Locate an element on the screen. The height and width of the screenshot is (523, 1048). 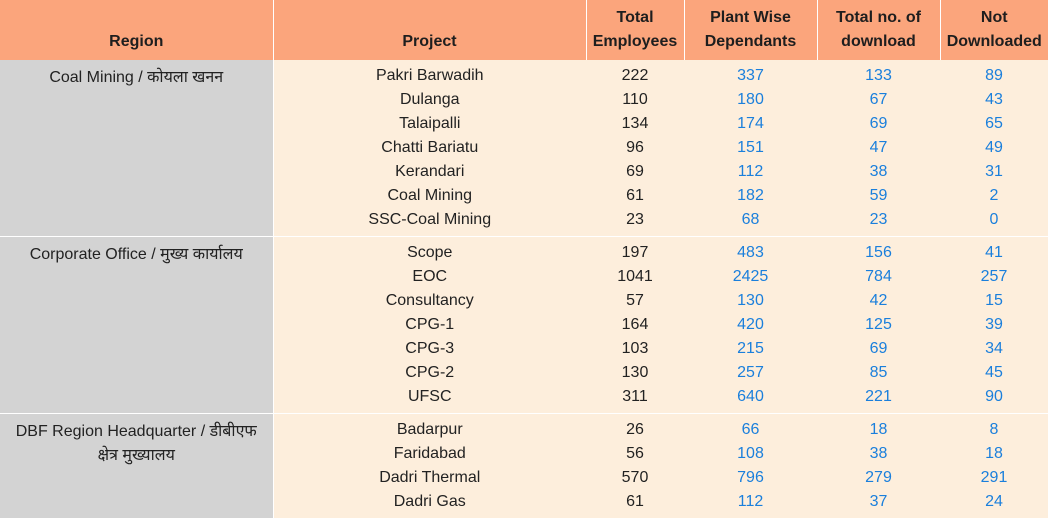
table-row: Talaipalli 134 174 69 65 is located at coordinates (524, 124).